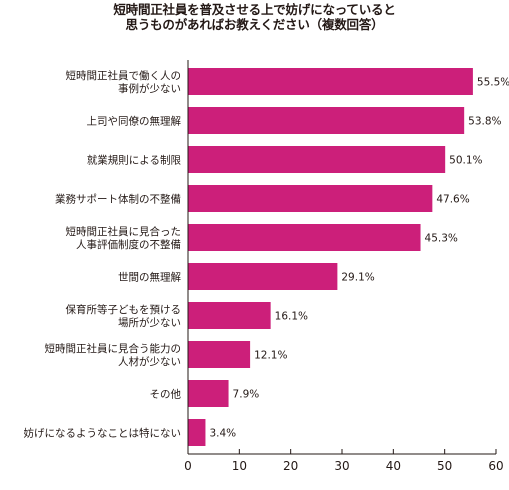 The image size is (509, 490). I want to click on value-label: 12.1%, so click(270, 356).